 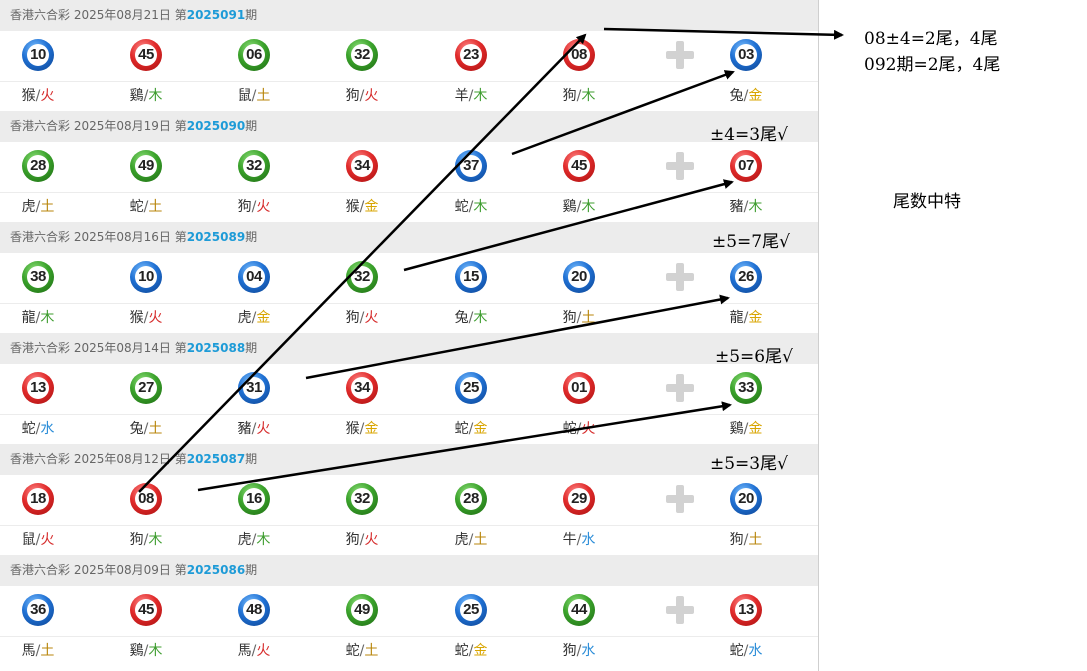 What do you see at coordinates (746, 388) in the screenshot?
I see `special-number-ball: 33` at bounding box center [746, 388].